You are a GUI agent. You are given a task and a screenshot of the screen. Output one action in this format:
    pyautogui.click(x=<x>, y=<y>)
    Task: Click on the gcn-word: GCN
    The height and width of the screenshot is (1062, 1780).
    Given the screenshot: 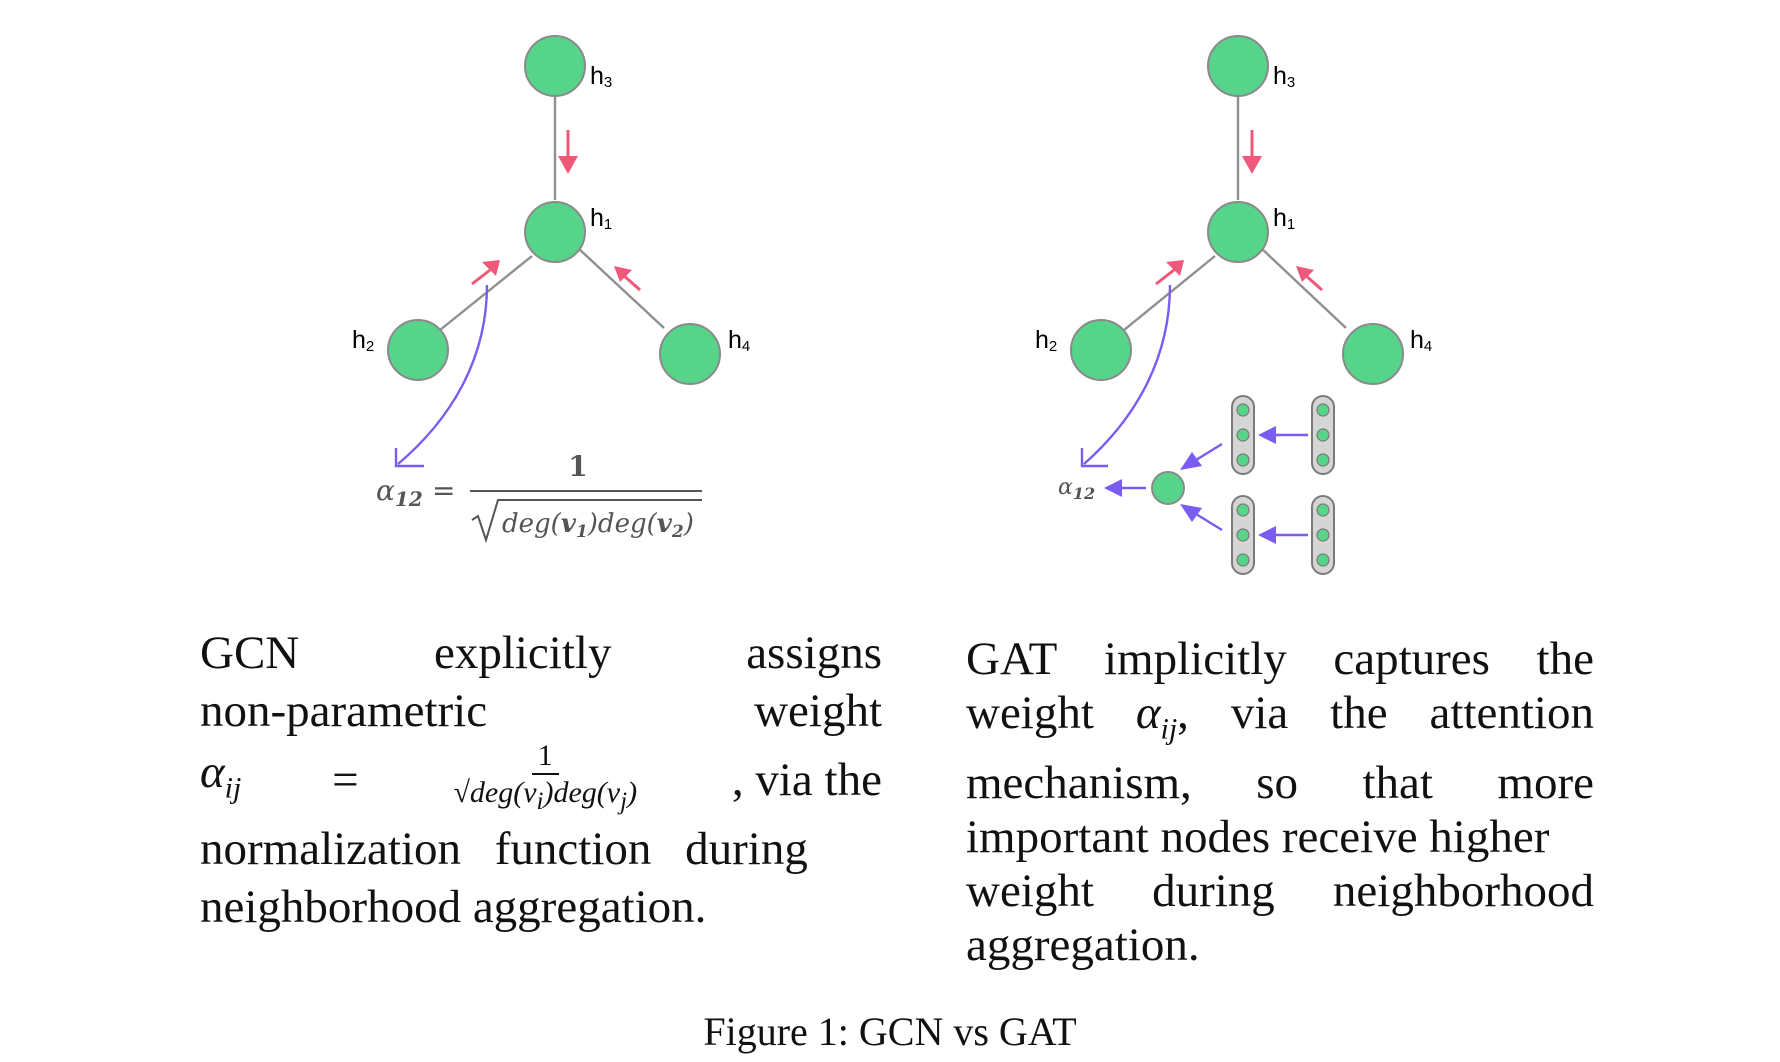 What is the action you would take?
    pyautogui.click(x=250, y=653)
    